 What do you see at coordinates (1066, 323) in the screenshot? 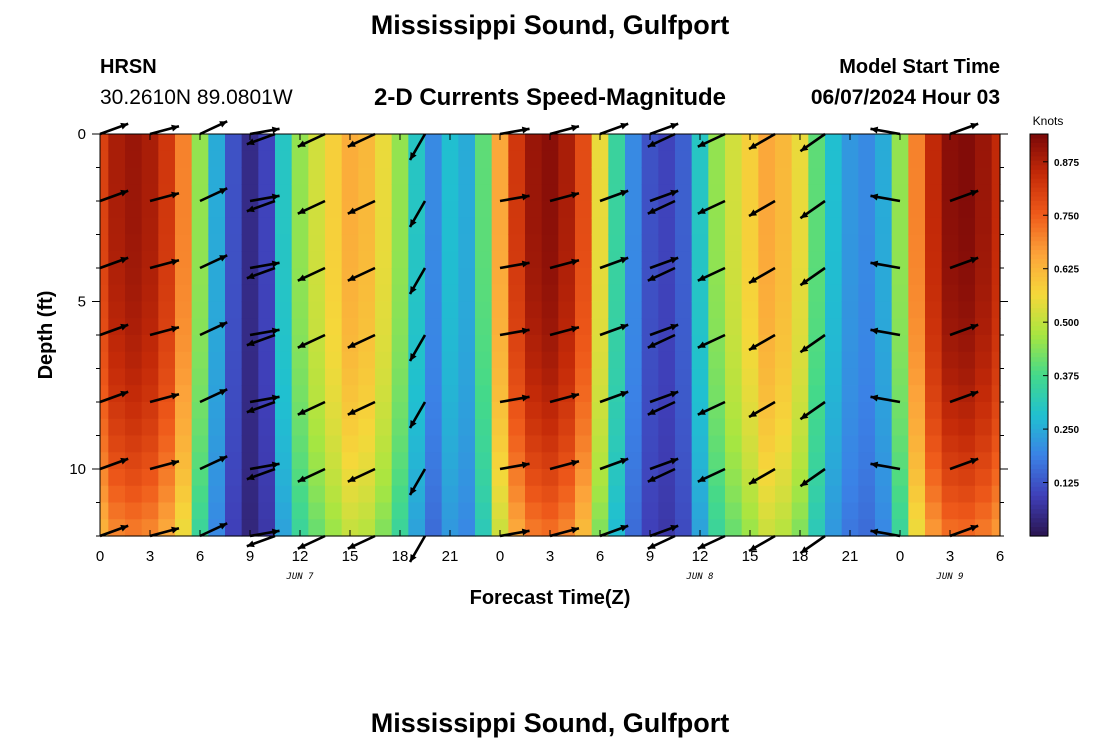
I see `colorbar-tick-label: 0.500` at bounding box center [1066, 323].